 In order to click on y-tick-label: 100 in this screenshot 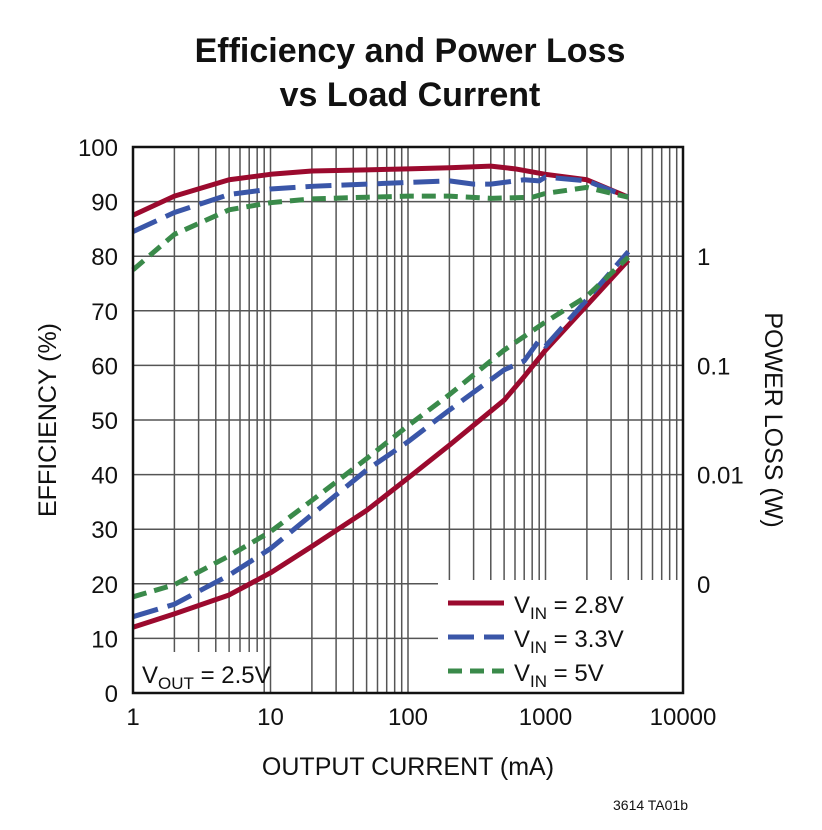, I will do `click(98, 148)`.